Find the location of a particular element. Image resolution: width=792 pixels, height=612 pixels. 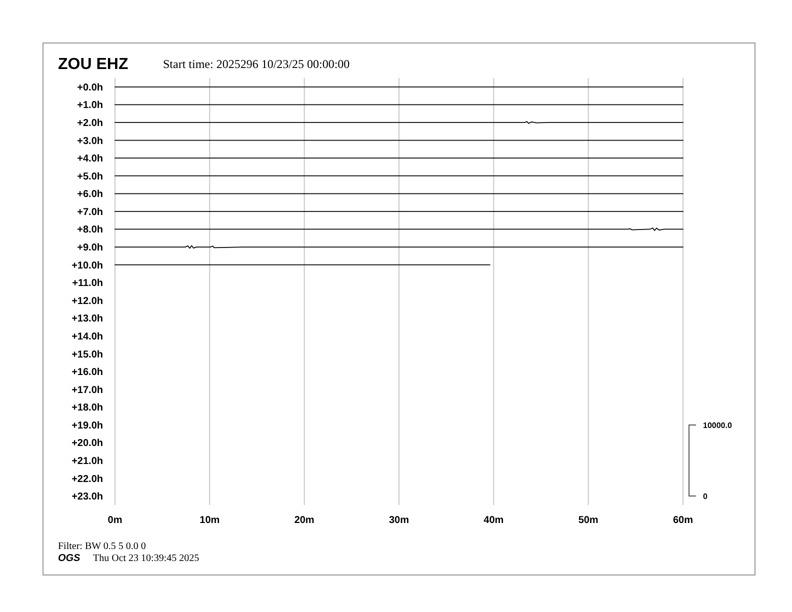

y-tick-label: +2.0h is located at coordinates (90, 123).